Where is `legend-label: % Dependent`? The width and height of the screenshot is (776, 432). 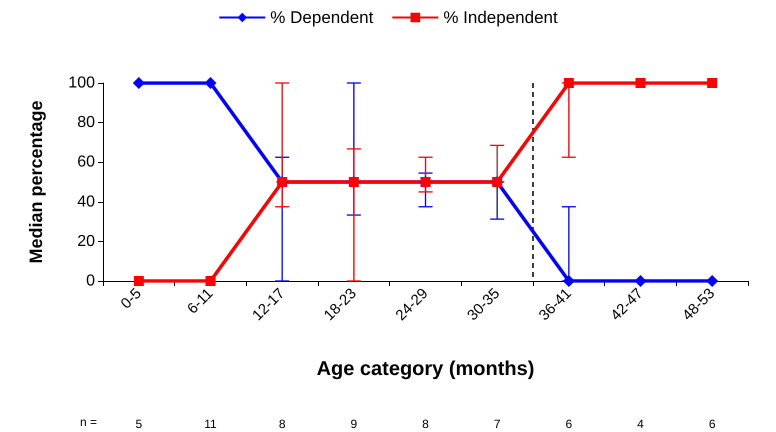
legend-label: % Dependent is located at coordinates (322, 17).